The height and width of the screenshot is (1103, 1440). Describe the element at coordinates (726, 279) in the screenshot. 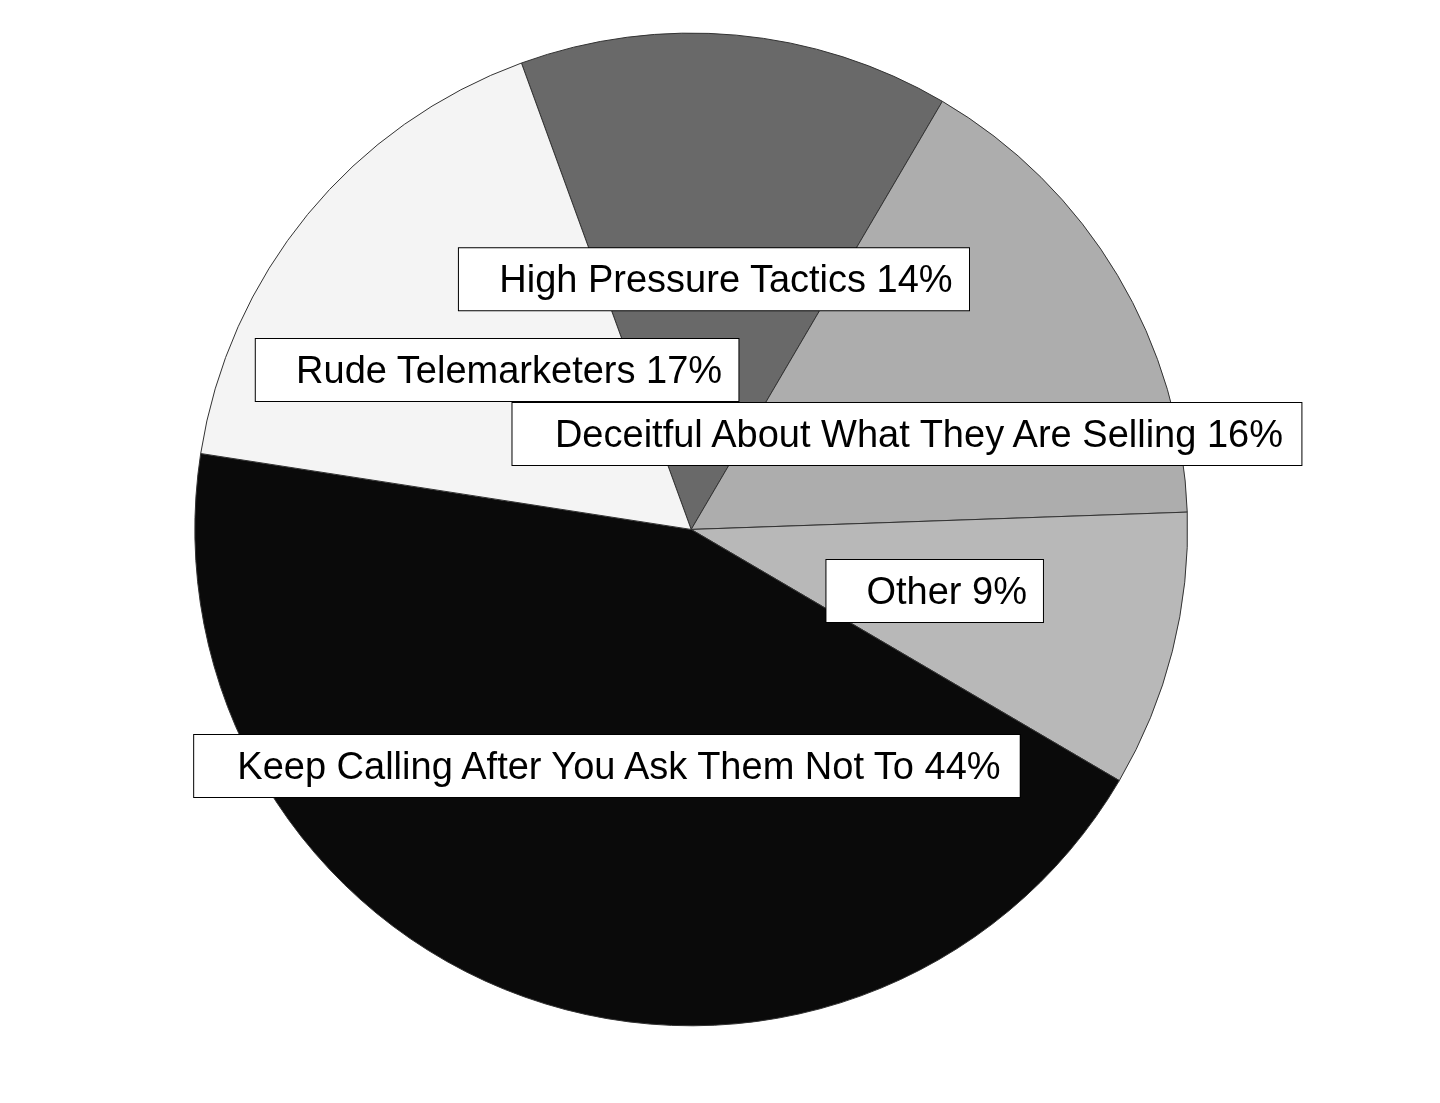

I see `slice-label: High Pressure Tactics 14%` at that location.